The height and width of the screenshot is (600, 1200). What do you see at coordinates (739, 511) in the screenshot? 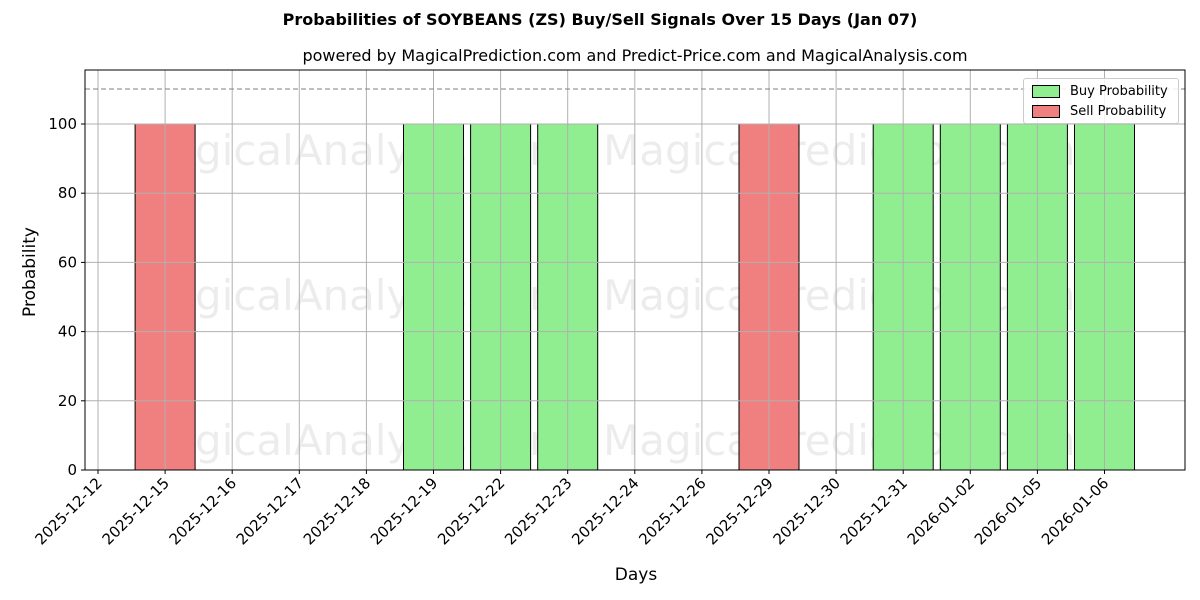
I see `x-tick-label: 2025-12-29` at bounding box center [739, 511].